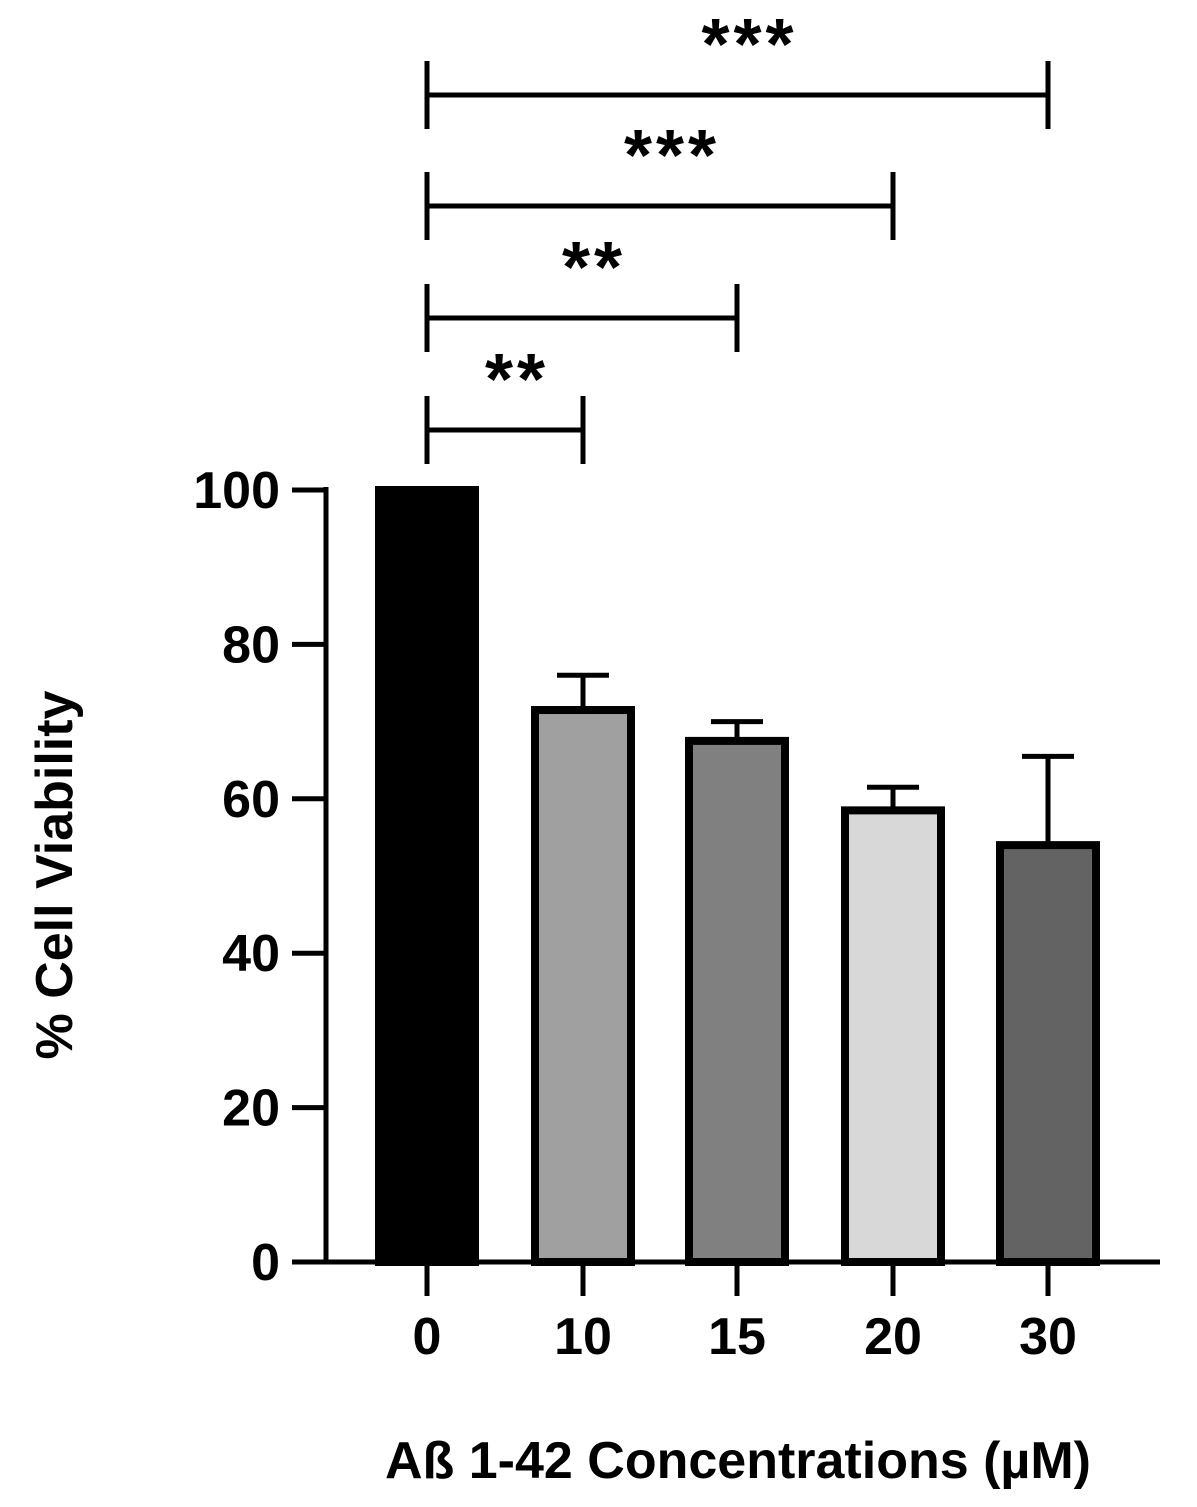  Describe the element at coordinates (583, 1337) in the screenshot. I see `x-tick-label: 10` at that location.